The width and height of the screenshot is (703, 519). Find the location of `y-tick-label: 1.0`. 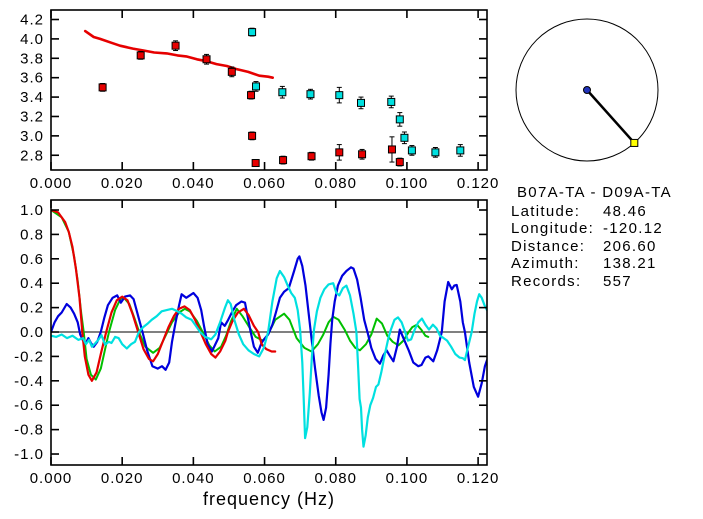

y-tick-label: 1.0 is located at coordinates (32, 210).